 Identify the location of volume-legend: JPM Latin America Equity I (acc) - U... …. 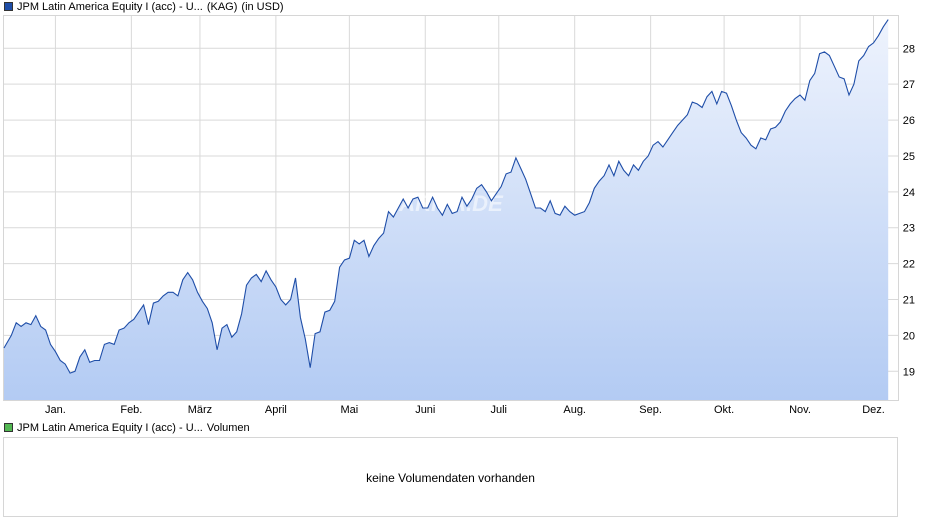
(127, 427).